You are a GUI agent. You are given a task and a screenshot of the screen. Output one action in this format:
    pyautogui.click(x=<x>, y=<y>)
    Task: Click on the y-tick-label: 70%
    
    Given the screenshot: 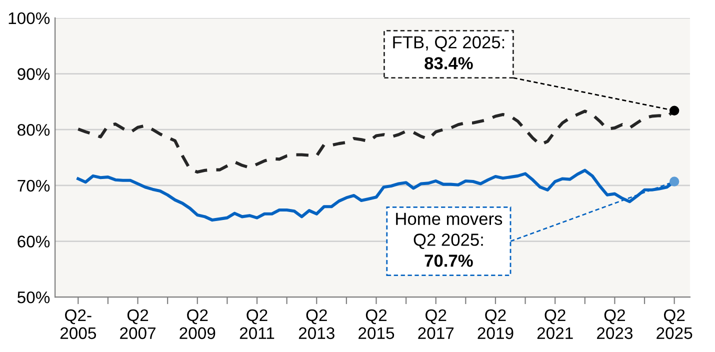 What is the action you would take?
    pyautogui.click(x=34, y=186)
    